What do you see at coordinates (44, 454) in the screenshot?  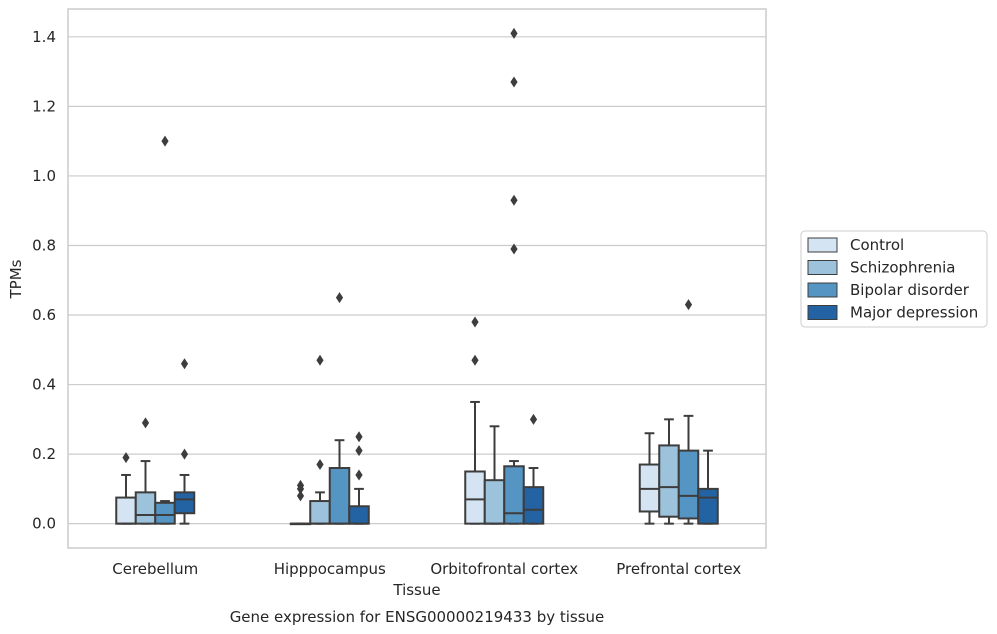 I see `y-tick-label: 0.2` at bounding box center [44, 454].